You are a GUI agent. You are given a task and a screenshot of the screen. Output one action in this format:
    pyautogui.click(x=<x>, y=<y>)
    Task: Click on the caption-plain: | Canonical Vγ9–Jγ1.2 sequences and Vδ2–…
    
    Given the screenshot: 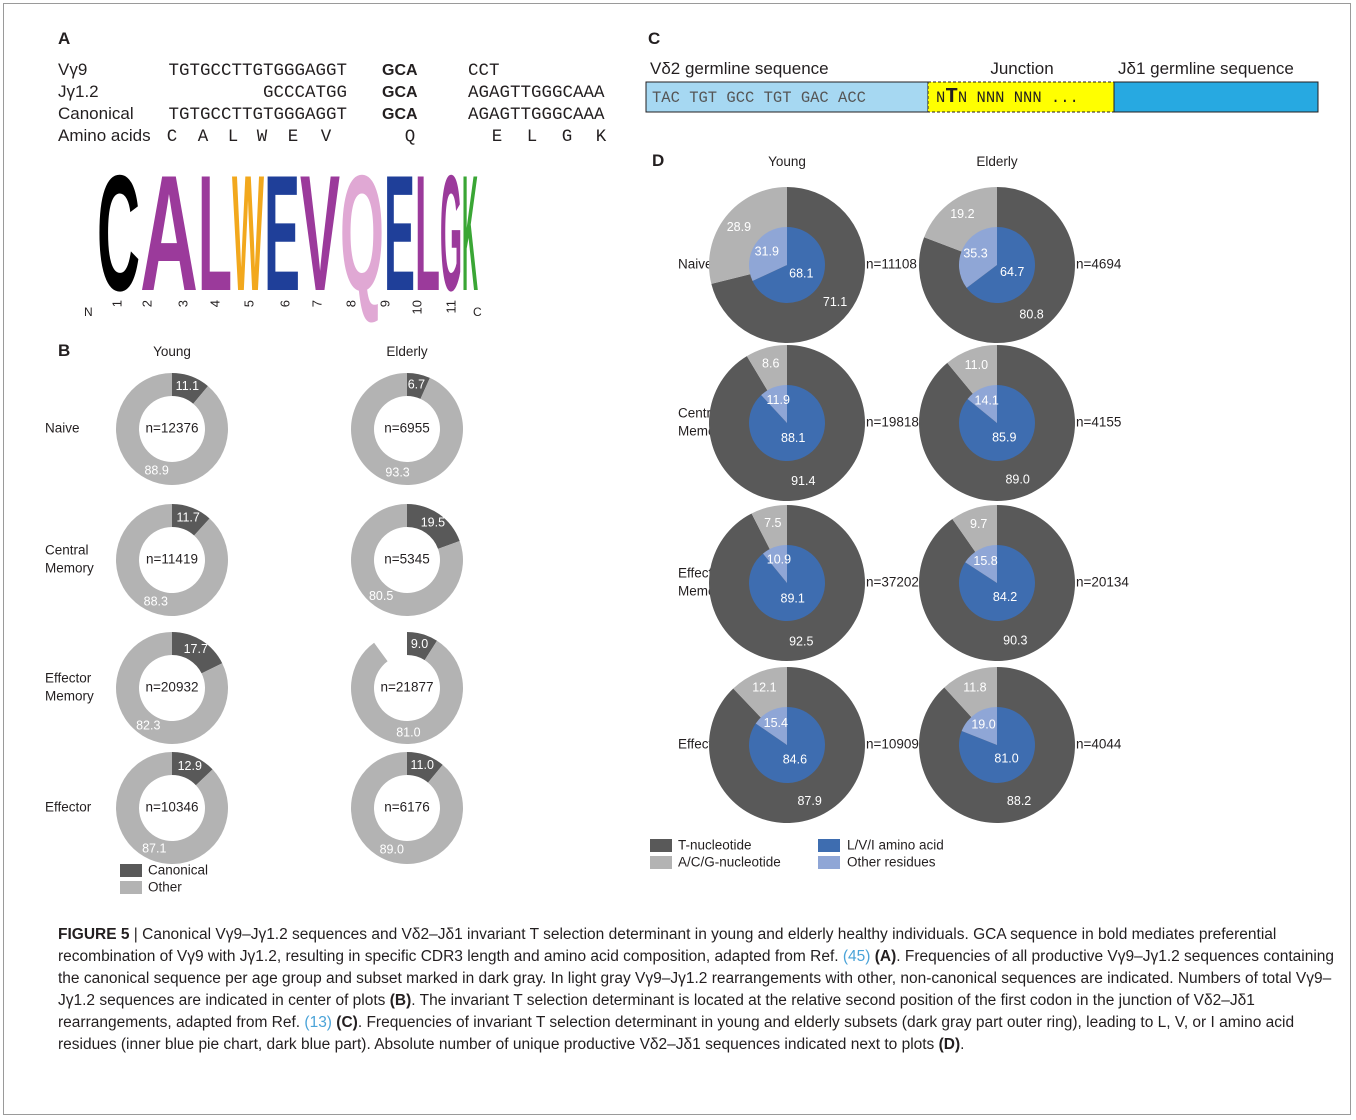 What is the action you would take?
    pyautogui.click(x=667, y=945)
    